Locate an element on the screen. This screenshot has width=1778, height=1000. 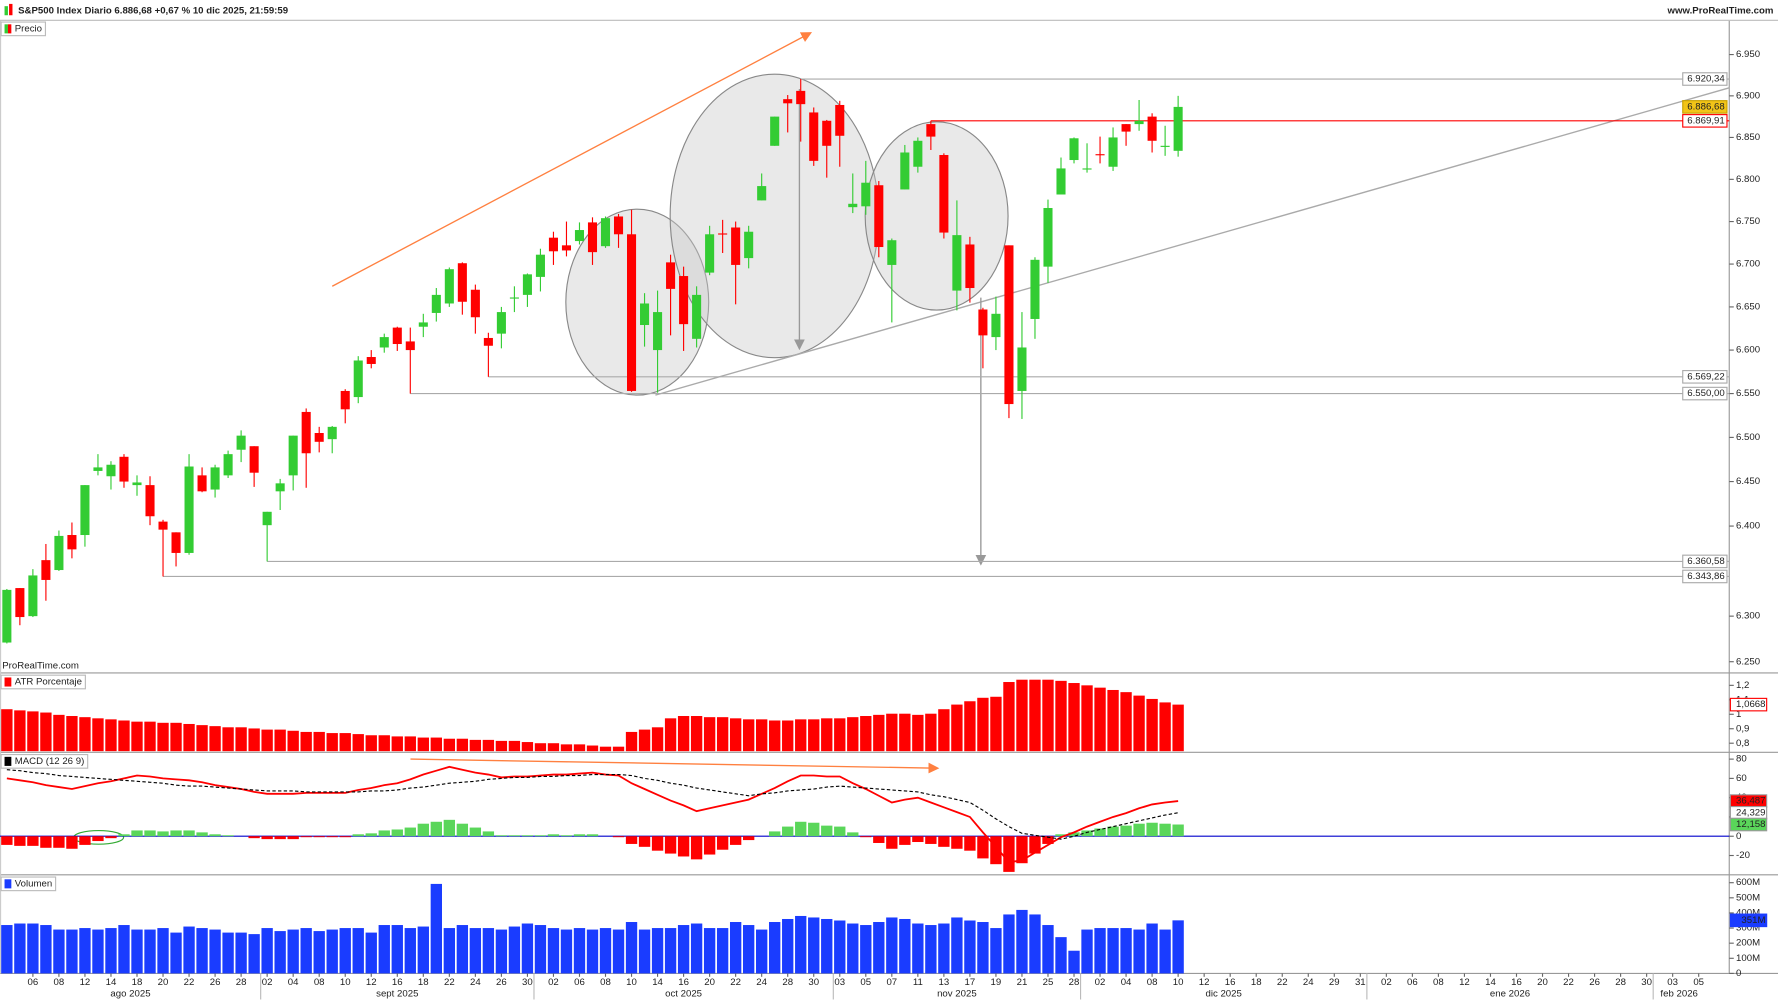
x-tick-label: 14 is located at coordinates (657, 982).